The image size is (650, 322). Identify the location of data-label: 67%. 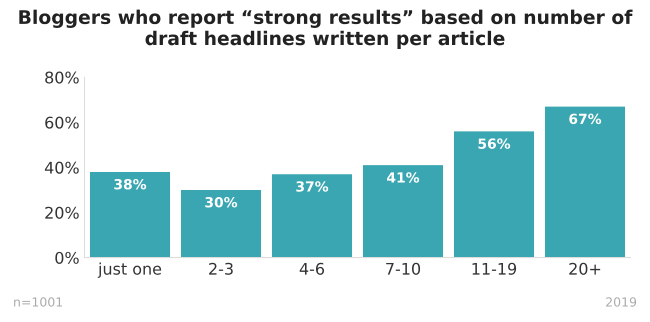
(585, 119).